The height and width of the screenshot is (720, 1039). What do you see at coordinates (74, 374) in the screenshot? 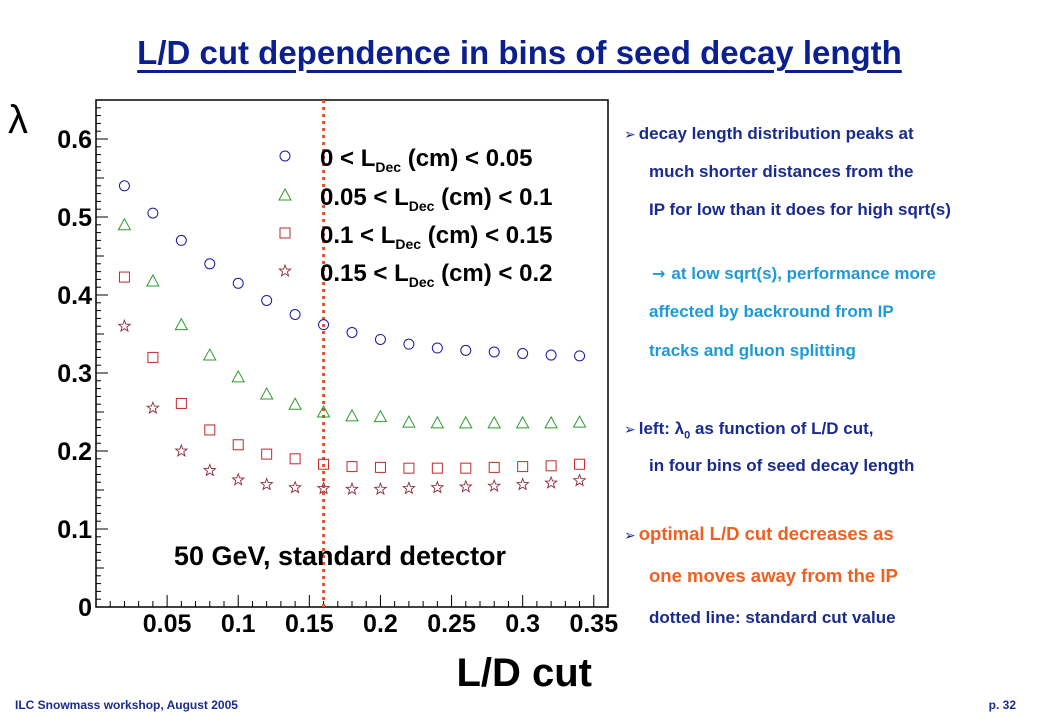
I see `y-tick-label: 0.3` at bounding box center [74, 374].